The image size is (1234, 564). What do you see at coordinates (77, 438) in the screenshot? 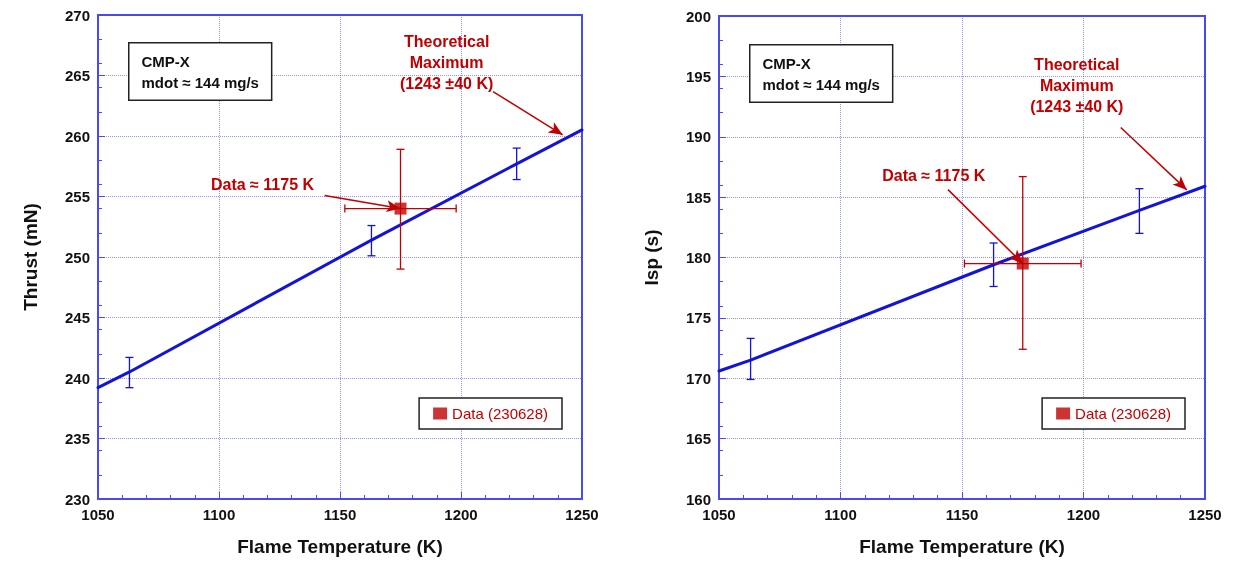
I see `y-tick-label: 235` at bounding box center [77, 438].